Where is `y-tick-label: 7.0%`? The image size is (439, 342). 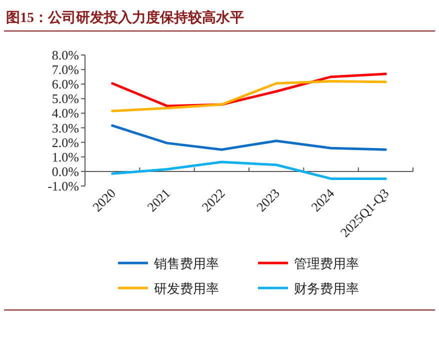 y-tick-label: 7.0% is located at coordinates (66, 70).